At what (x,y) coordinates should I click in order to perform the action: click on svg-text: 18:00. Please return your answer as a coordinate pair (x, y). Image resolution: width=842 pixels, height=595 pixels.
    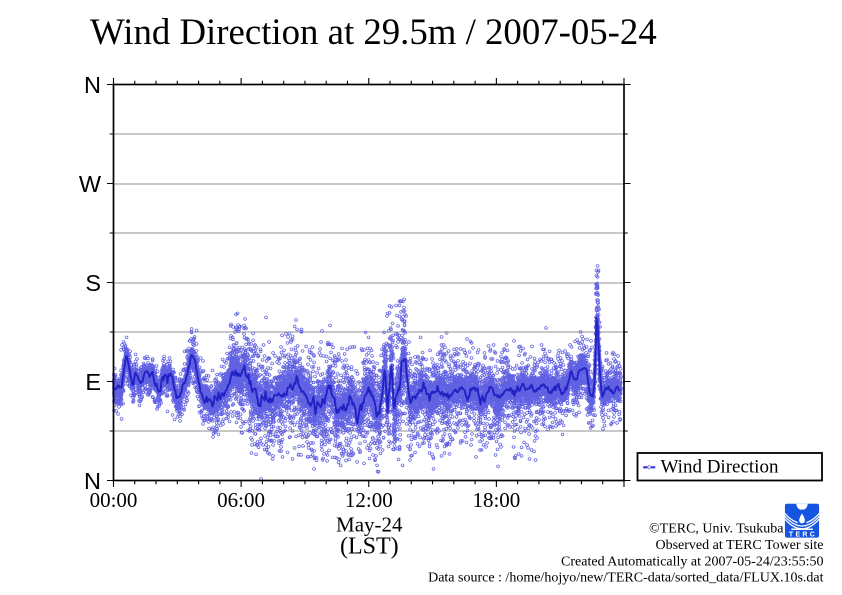
    Looking at the image, I should click on (496, 500).